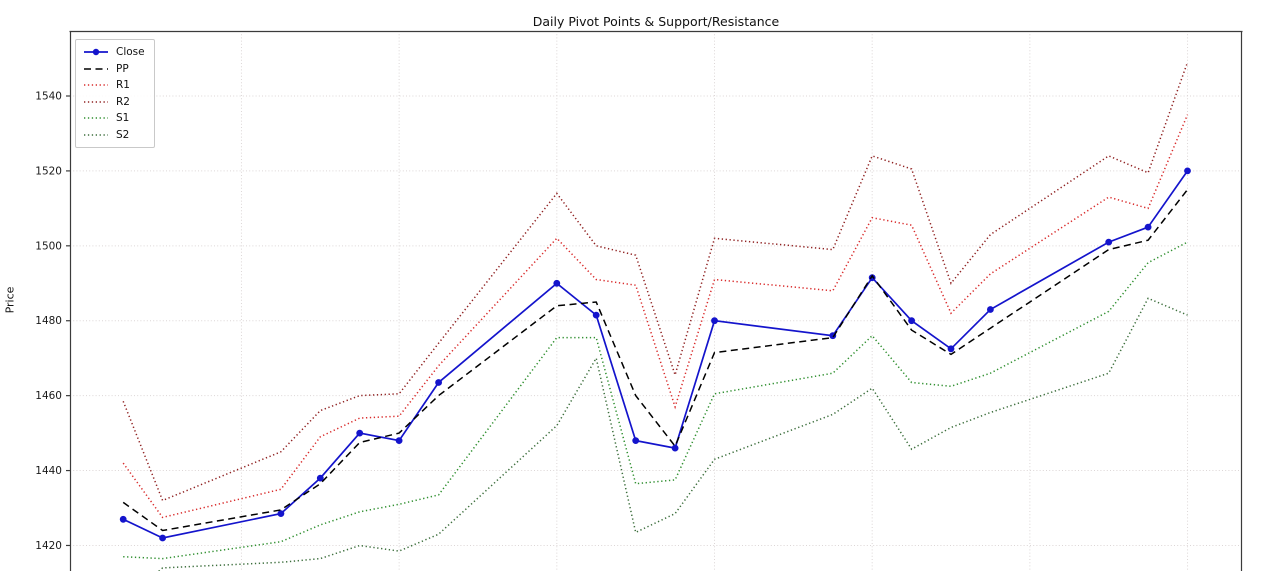  I want to click on y-tick-label-1440: 1440, so click(48, 471).